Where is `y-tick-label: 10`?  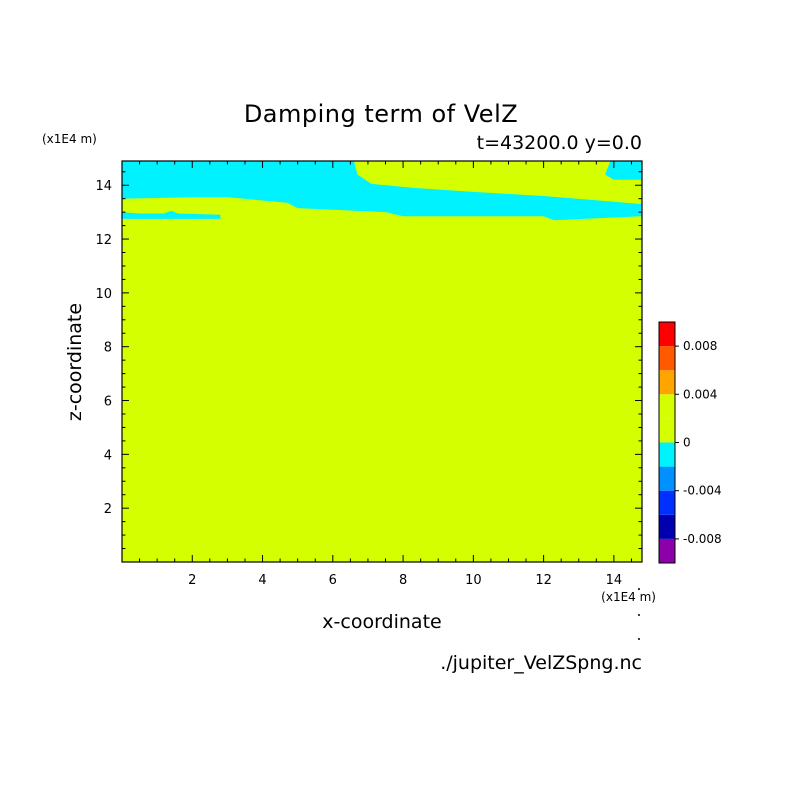 y-tick-label: 10 is located at coordinates (103, 294).